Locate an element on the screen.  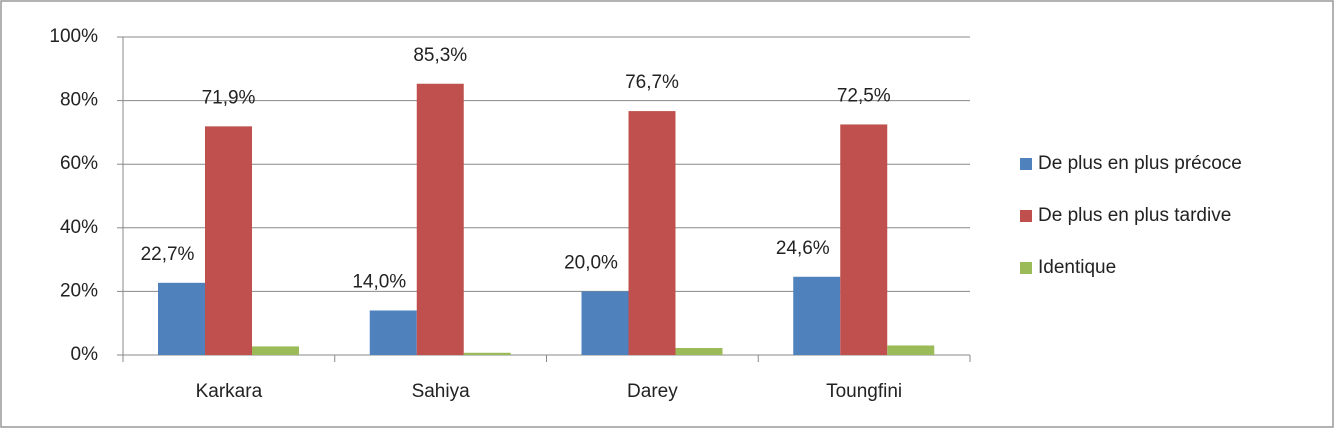
y-tick-label: 60% is located at coordinates (79, 163).